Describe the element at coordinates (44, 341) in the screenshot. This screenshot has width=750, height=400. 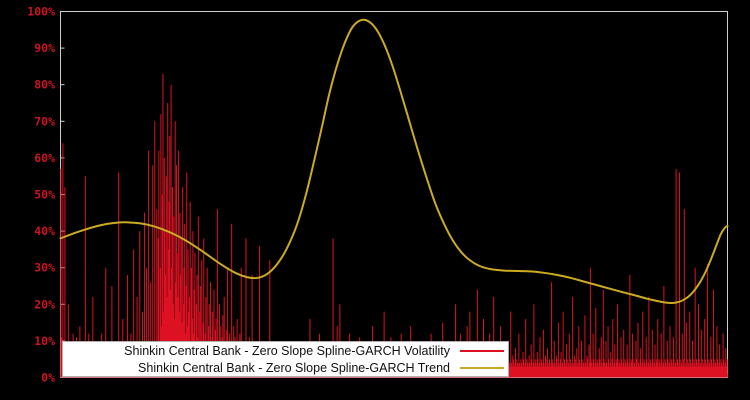
I see `y-axis-label: 10%` at that location.